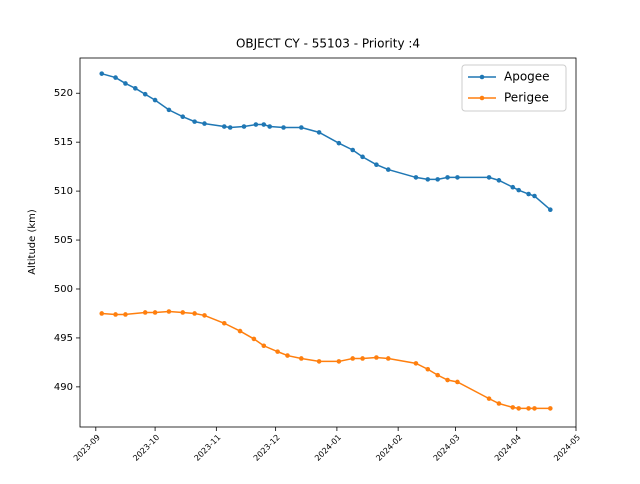  Describe the element at coordinates (326, 360) in the screenshot. I see `series-line` at that location.